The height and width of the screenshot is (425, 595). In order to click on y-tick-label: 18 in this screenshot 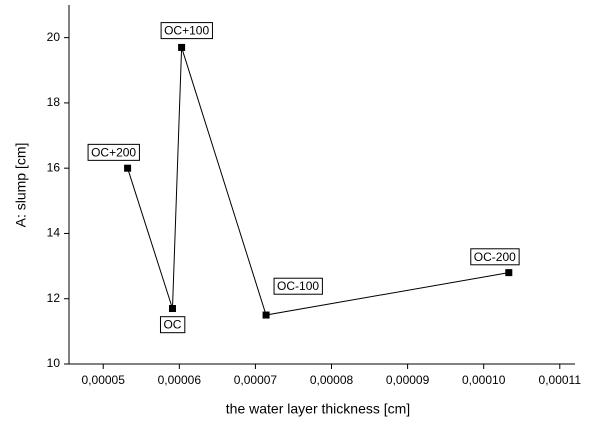, I will do `click(54, 102)`.